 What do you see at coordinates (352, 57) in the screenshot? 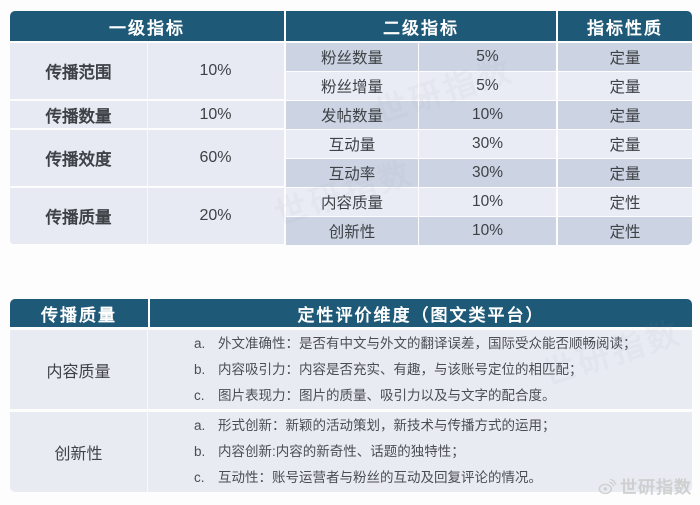
I see `sub-indicator-name: 粉丝数量` at bounding box center [352, 57].